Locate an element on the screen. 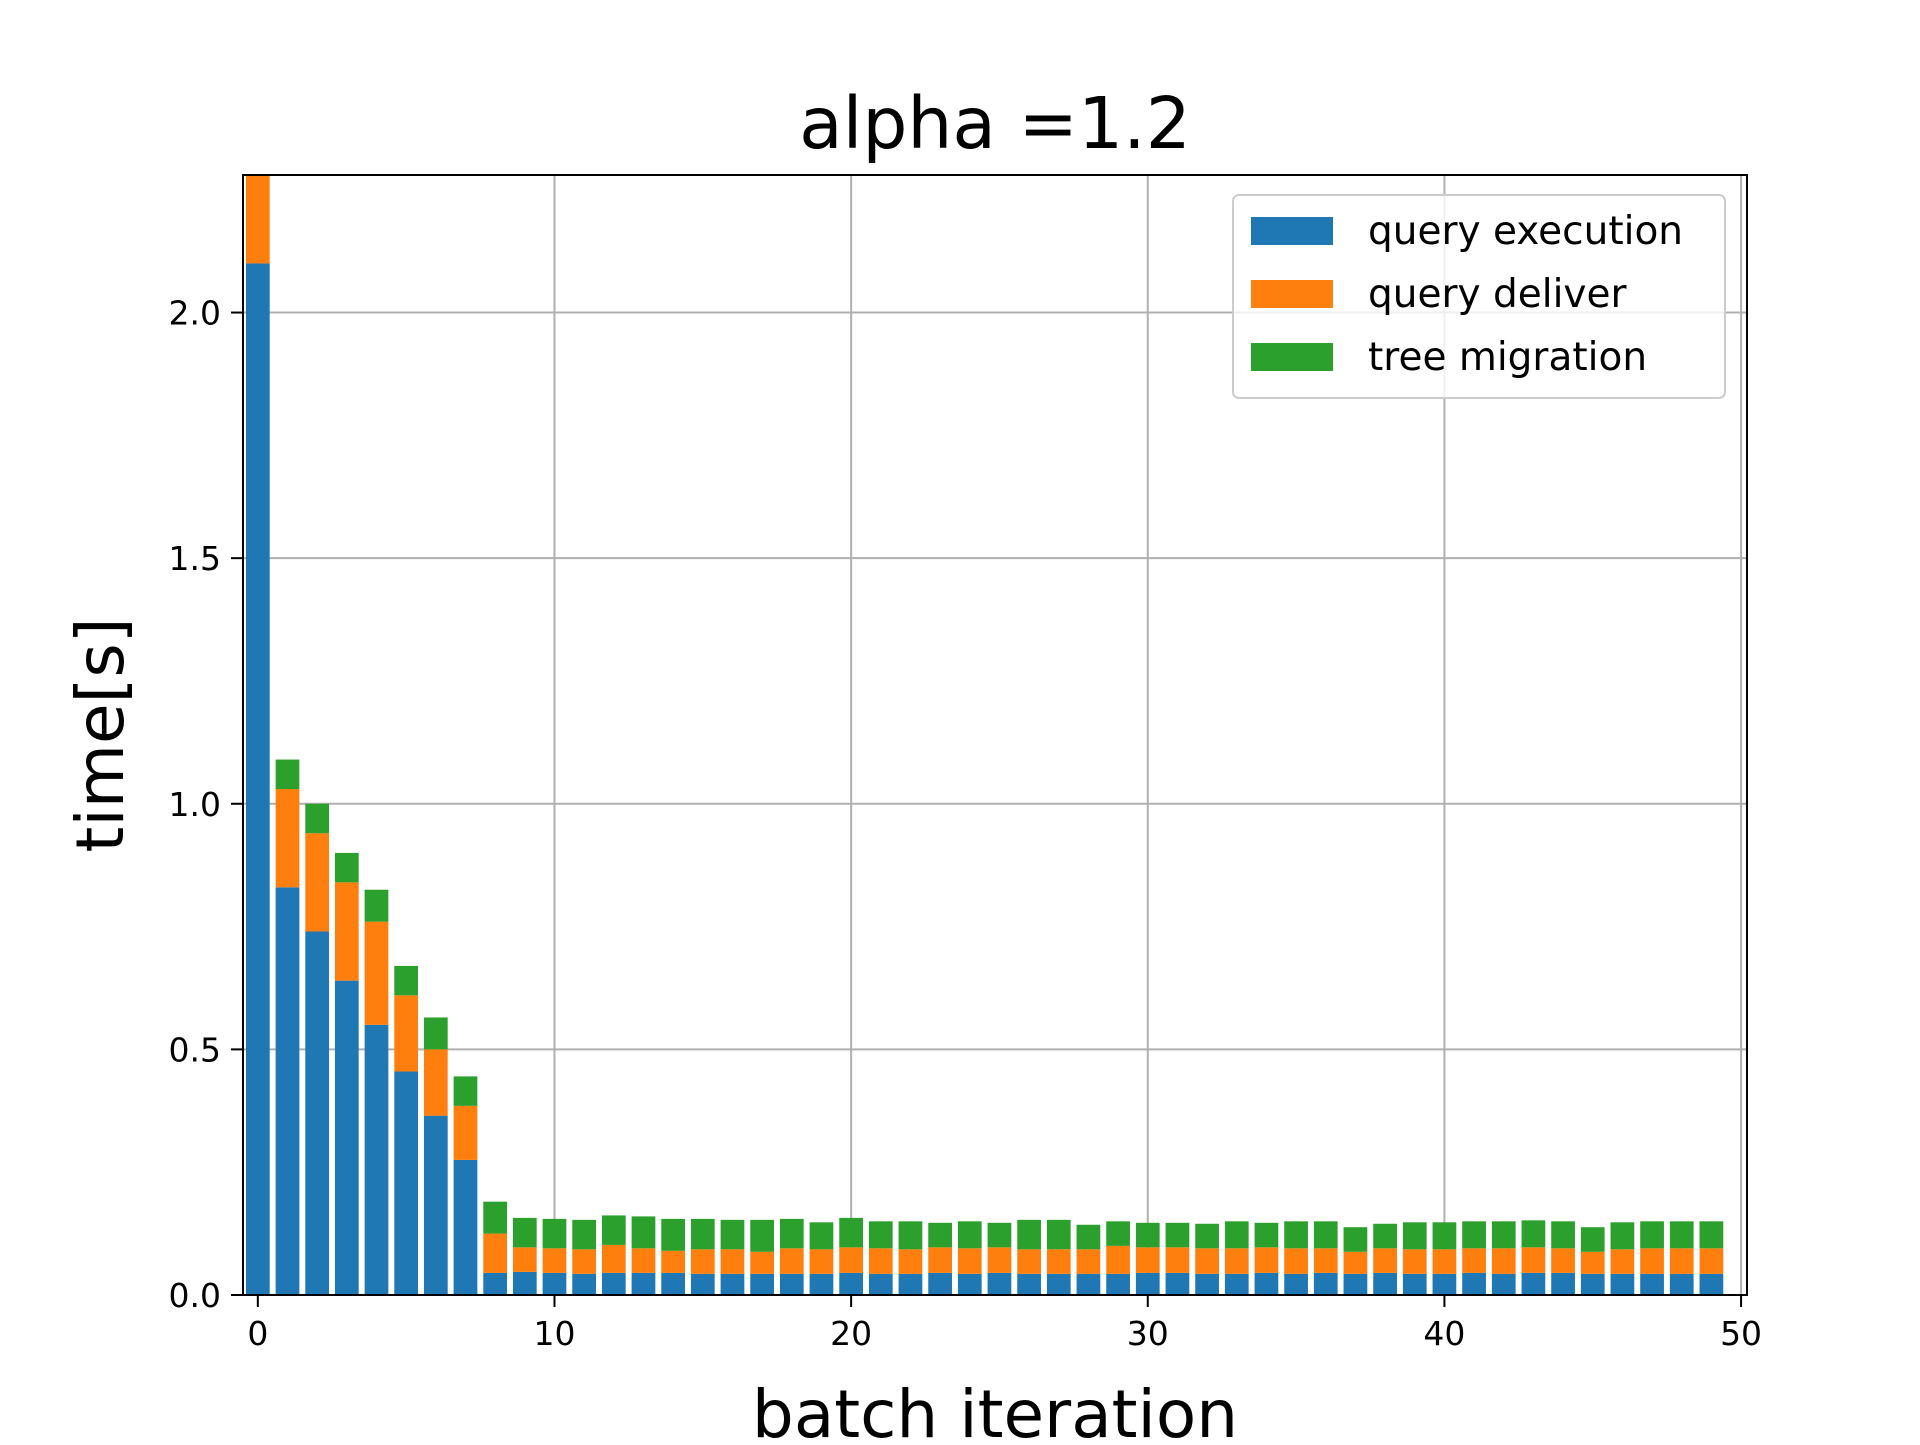 This screenshot has height=1445, width=1920. y-tick-label: 1.5 is located at coordinates (195, 558).